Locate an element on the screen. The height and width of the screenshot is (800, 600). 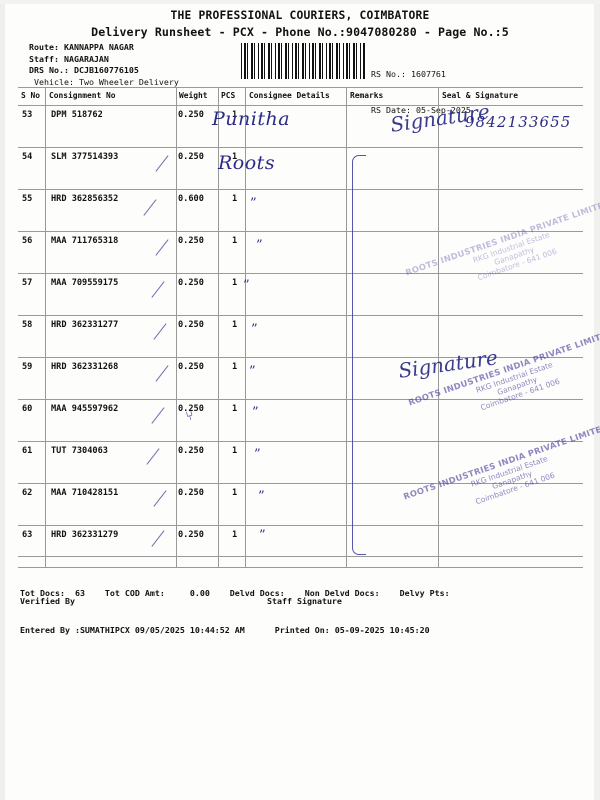
cell-consignment-no: HRD 362856352 is located at coordinates (85, 199).